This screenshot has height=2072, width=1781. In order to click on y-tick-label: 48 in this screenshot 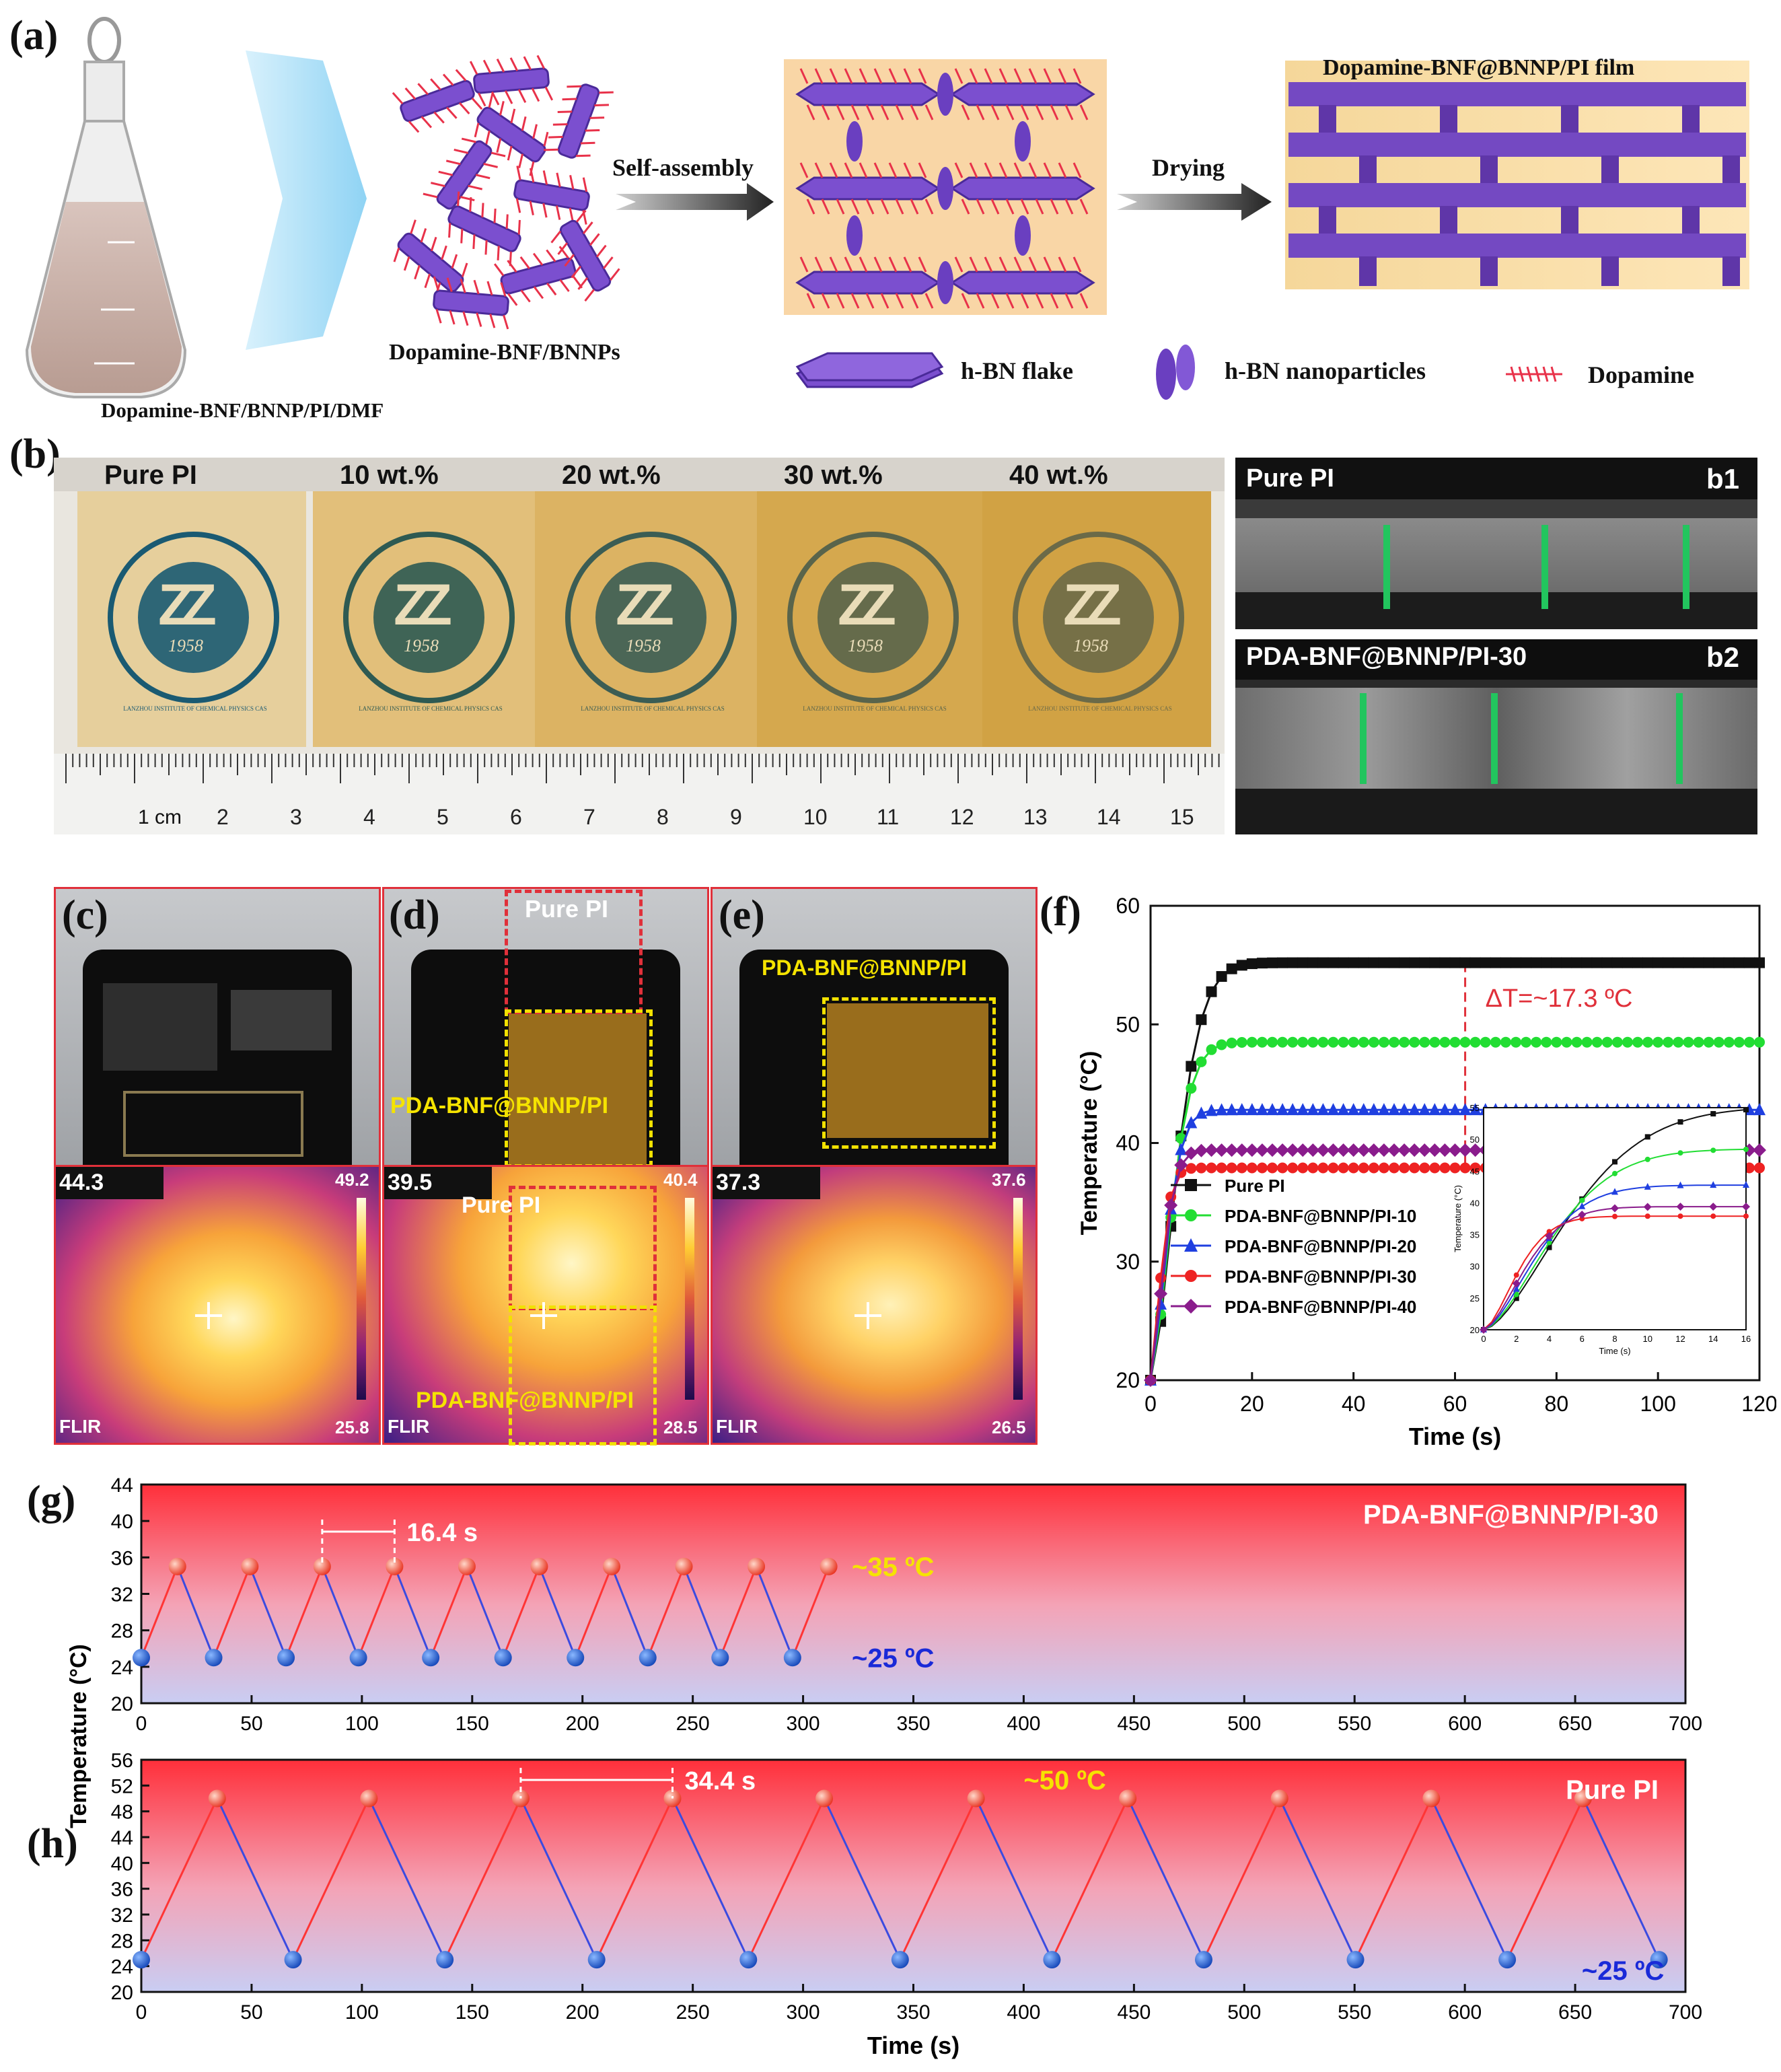, I will do `click(122, 1812)`.